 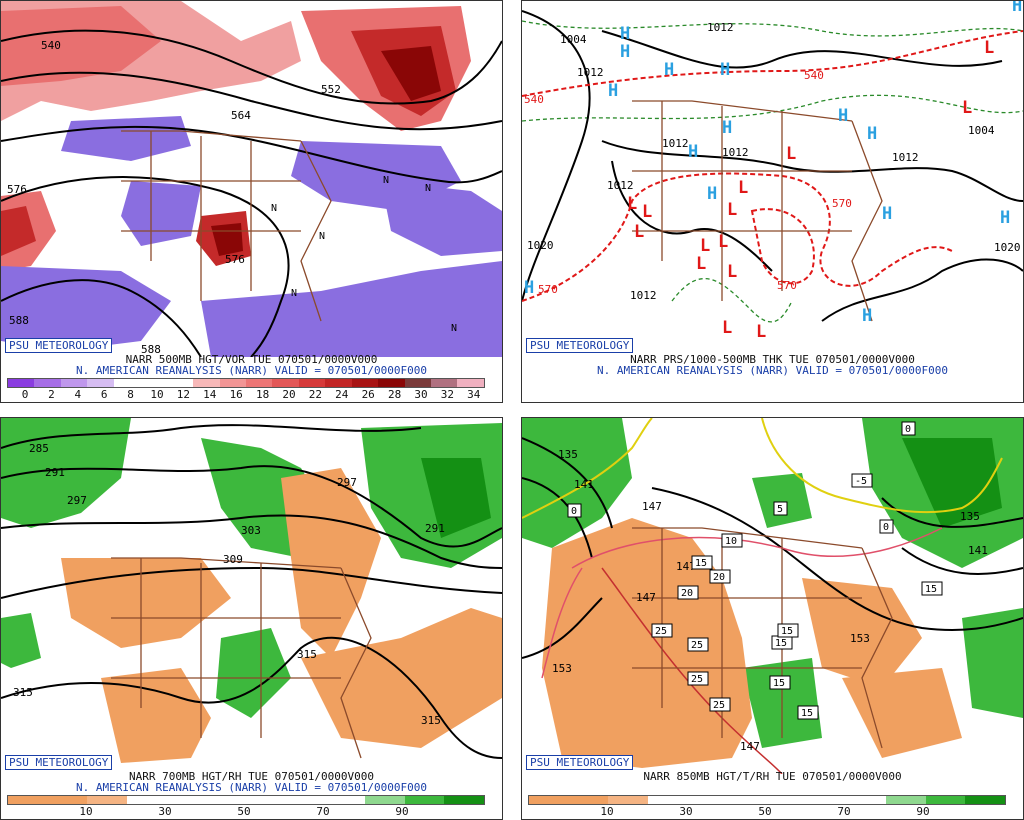 I want to click on rh-scale-ticks: 10 30 50 70 90, so click(x=766, y=811).